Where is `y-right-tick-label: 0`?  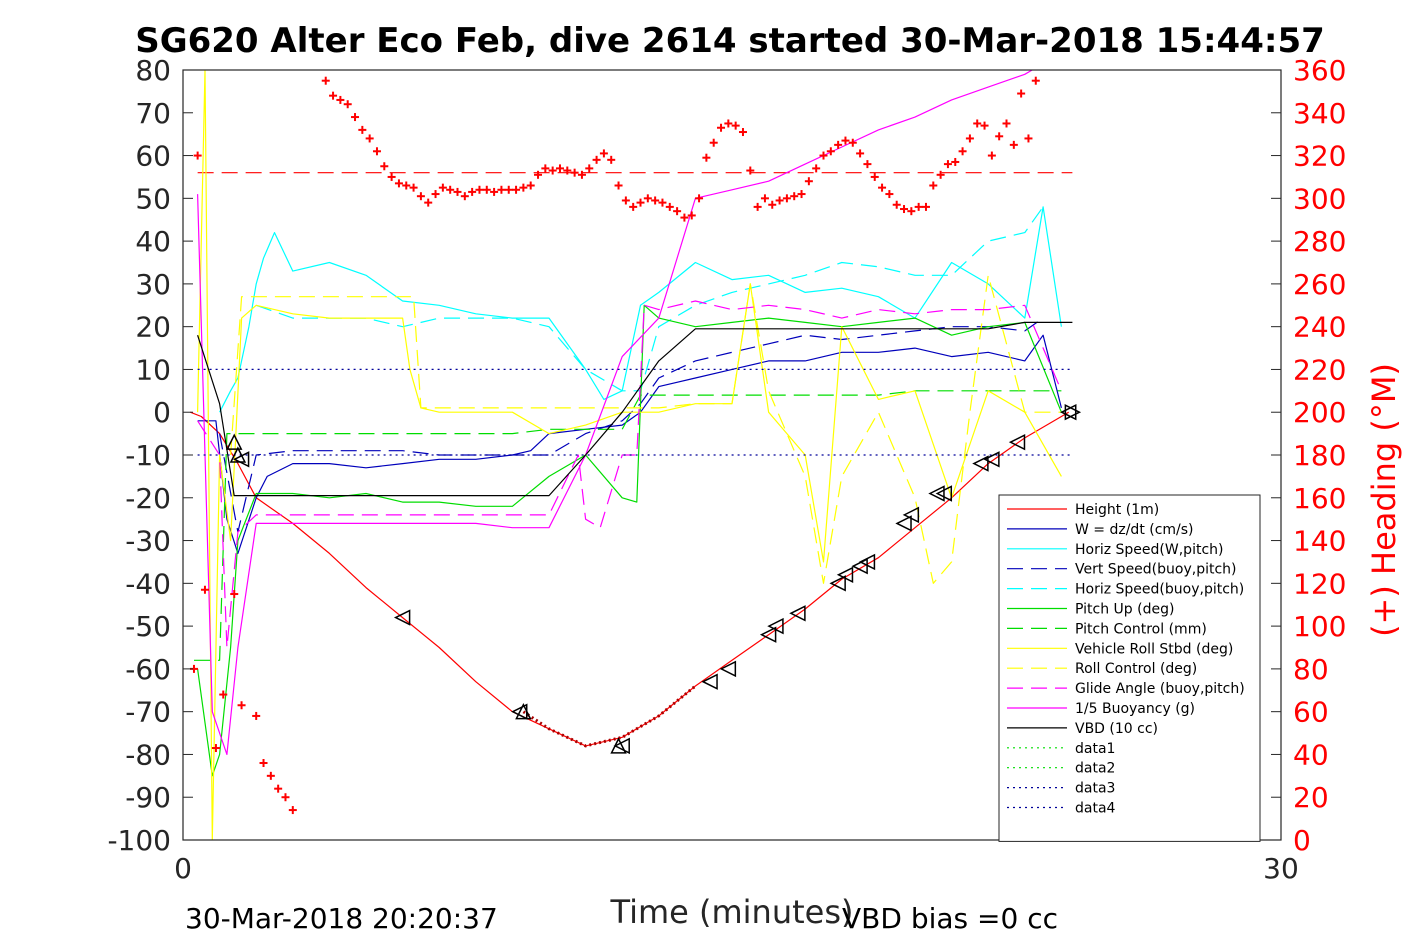 y-right-tick-label: 0 is located at coordinates (1302, 840).